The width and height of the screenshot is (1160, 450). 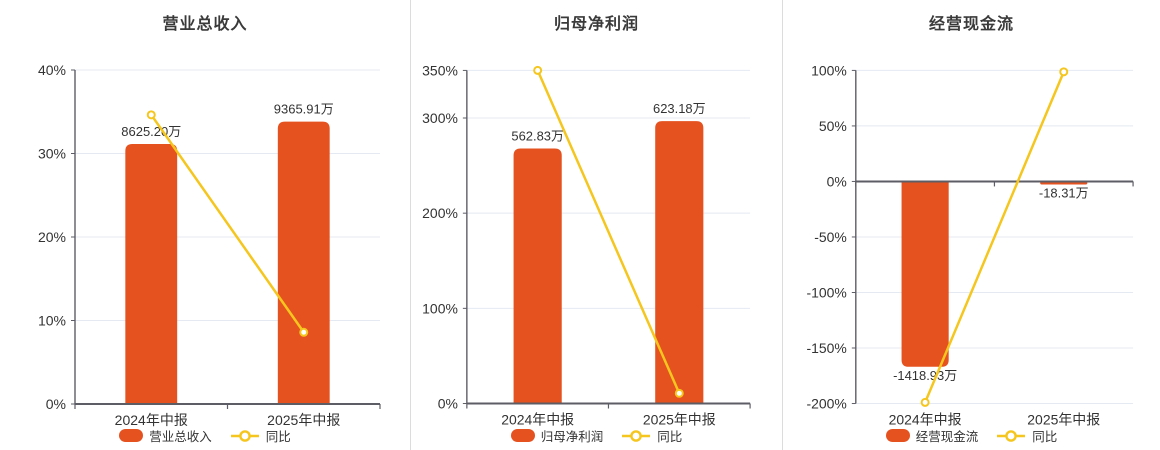 I want to click on y-tick-label: 50%, so click(x=833, y=126).